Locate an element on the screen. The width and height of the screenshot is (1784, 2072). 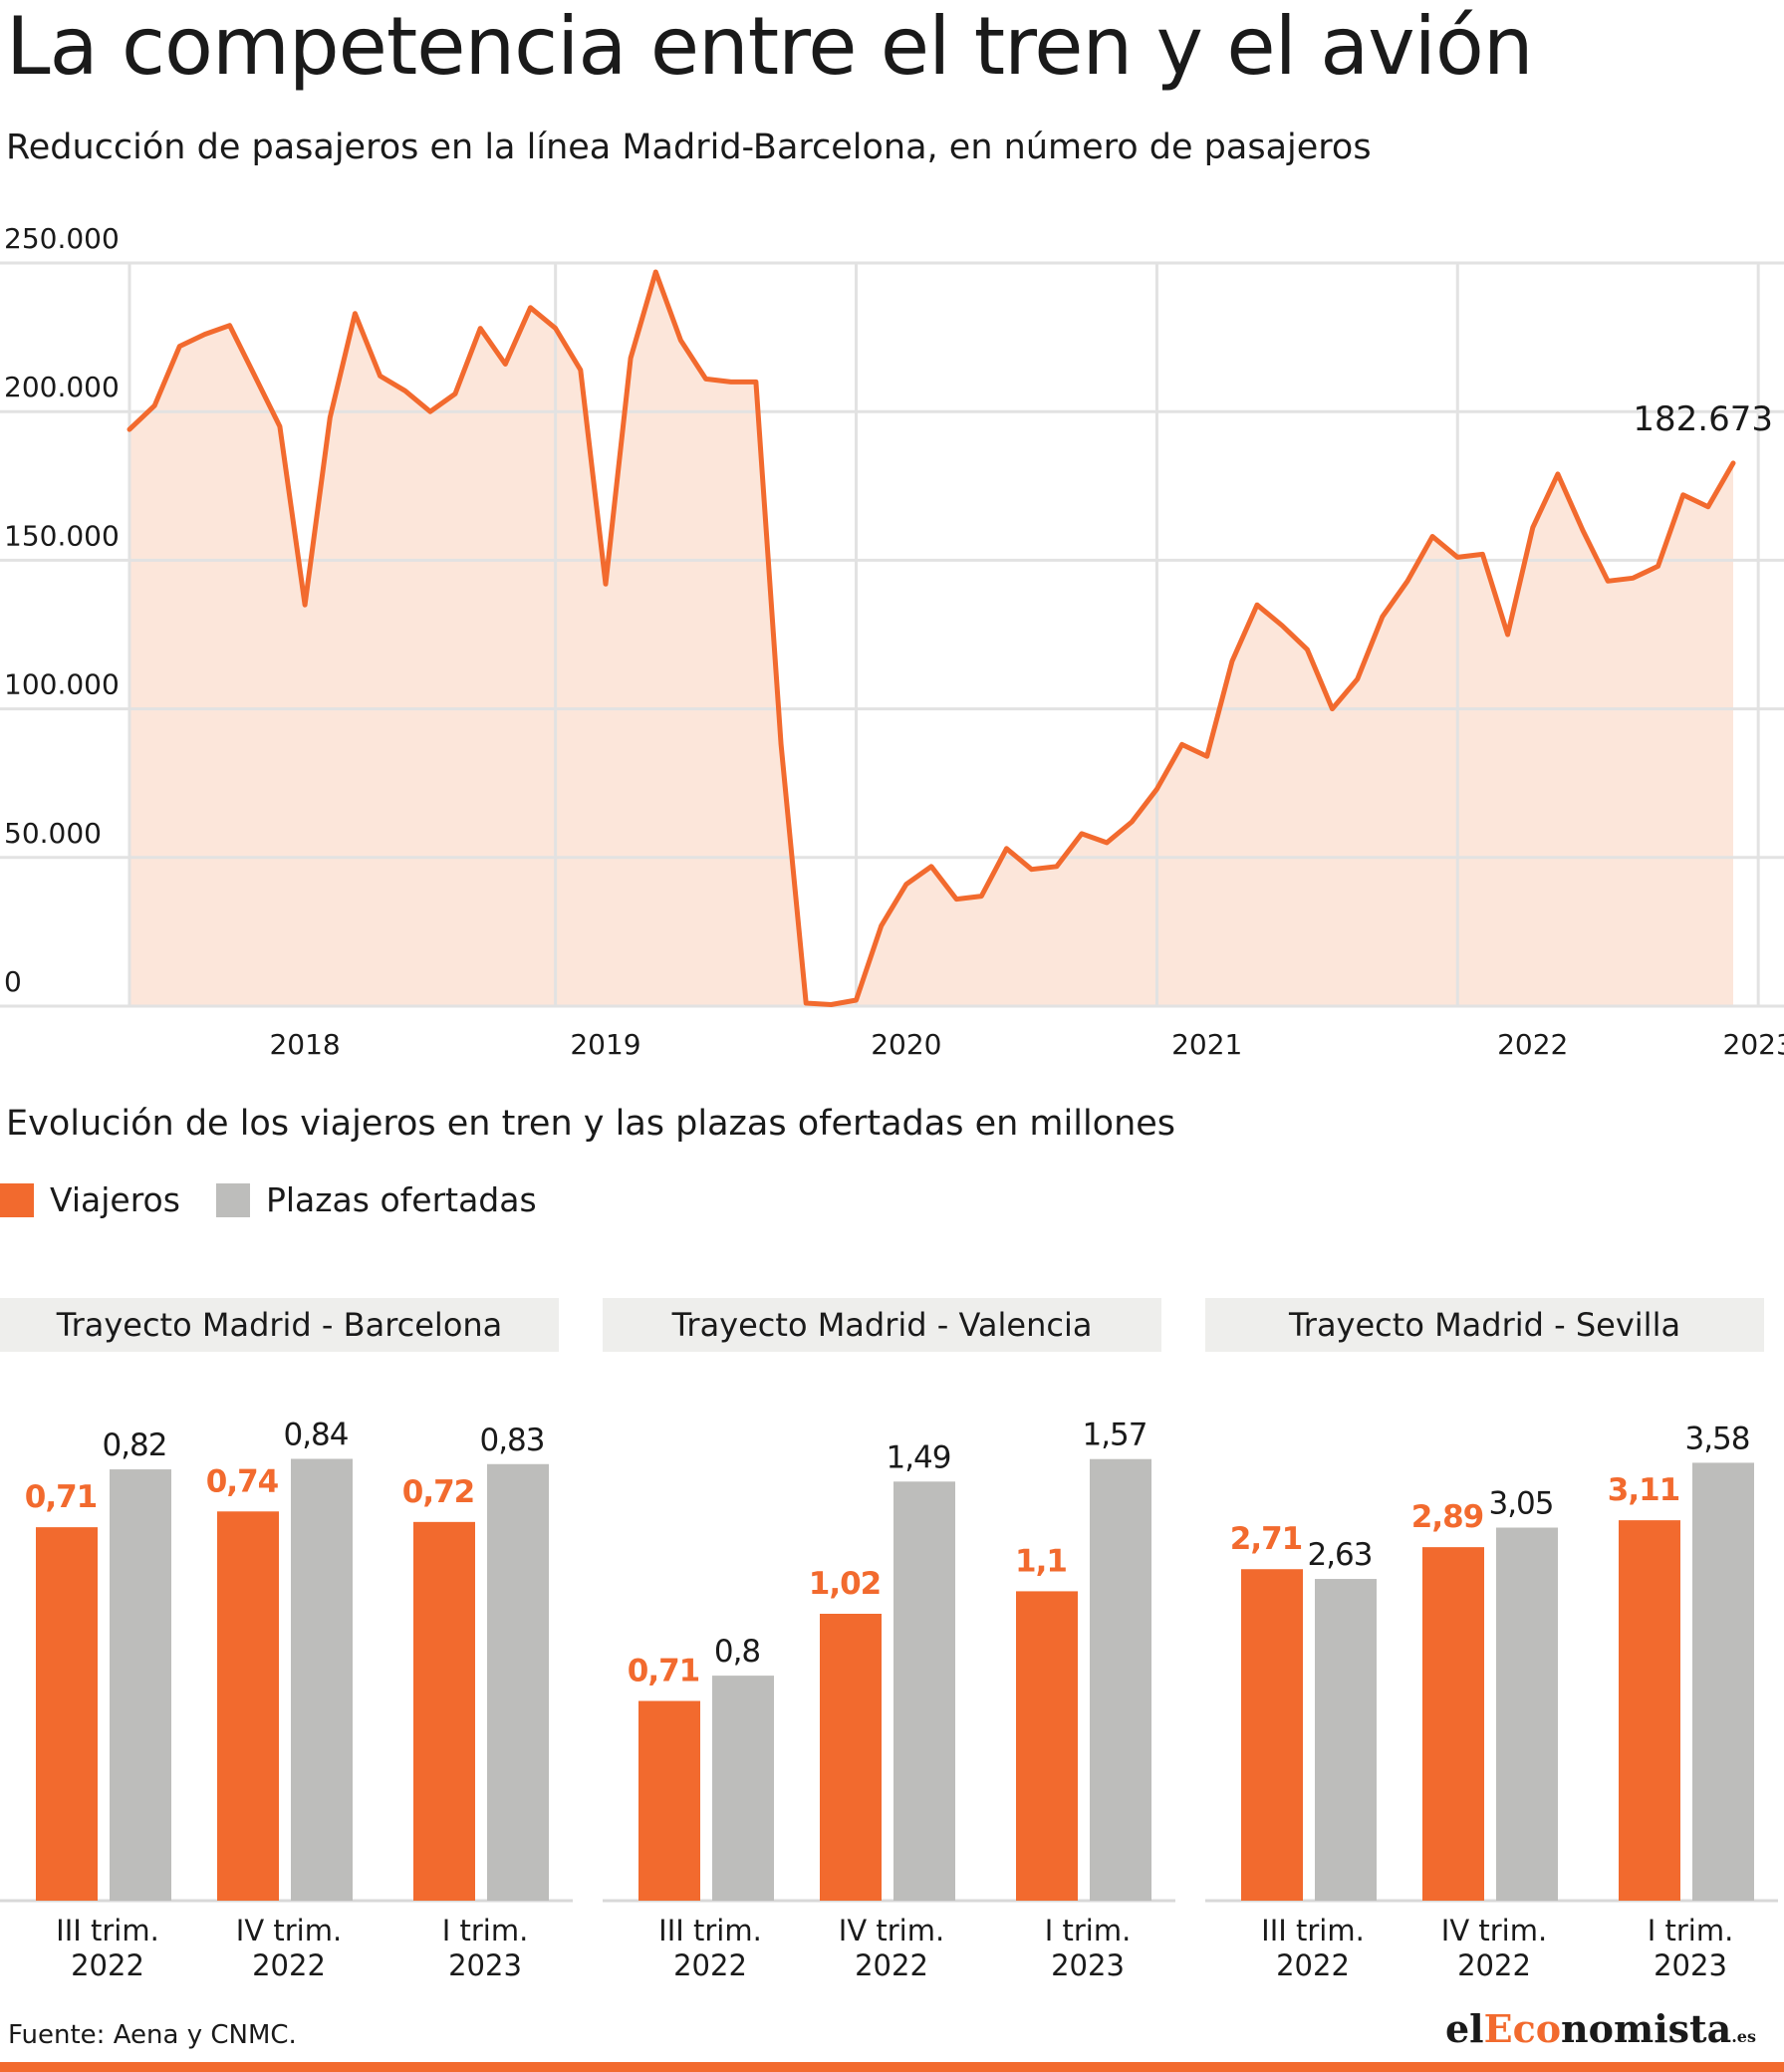
legend-label-plazas: Plazas ofertadas is located at coordinates (401, 1199).